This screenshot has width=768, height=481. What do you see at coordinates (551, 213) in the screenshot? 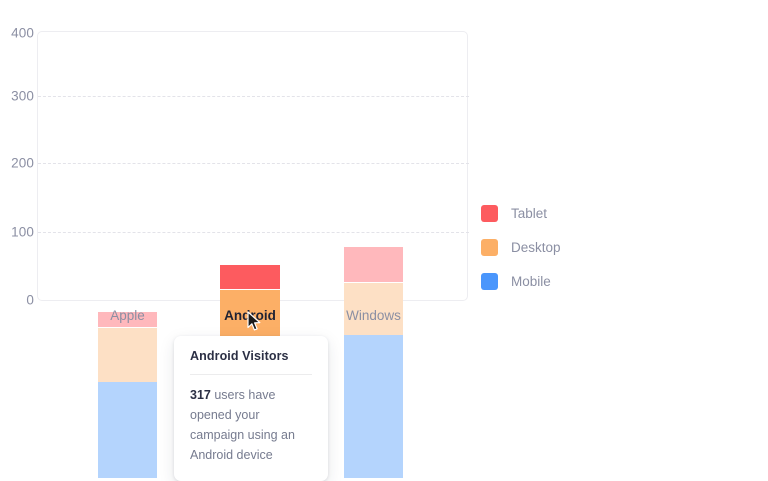
I see `legend-item-tablet: Tablet` at bounding box center [551, 213].